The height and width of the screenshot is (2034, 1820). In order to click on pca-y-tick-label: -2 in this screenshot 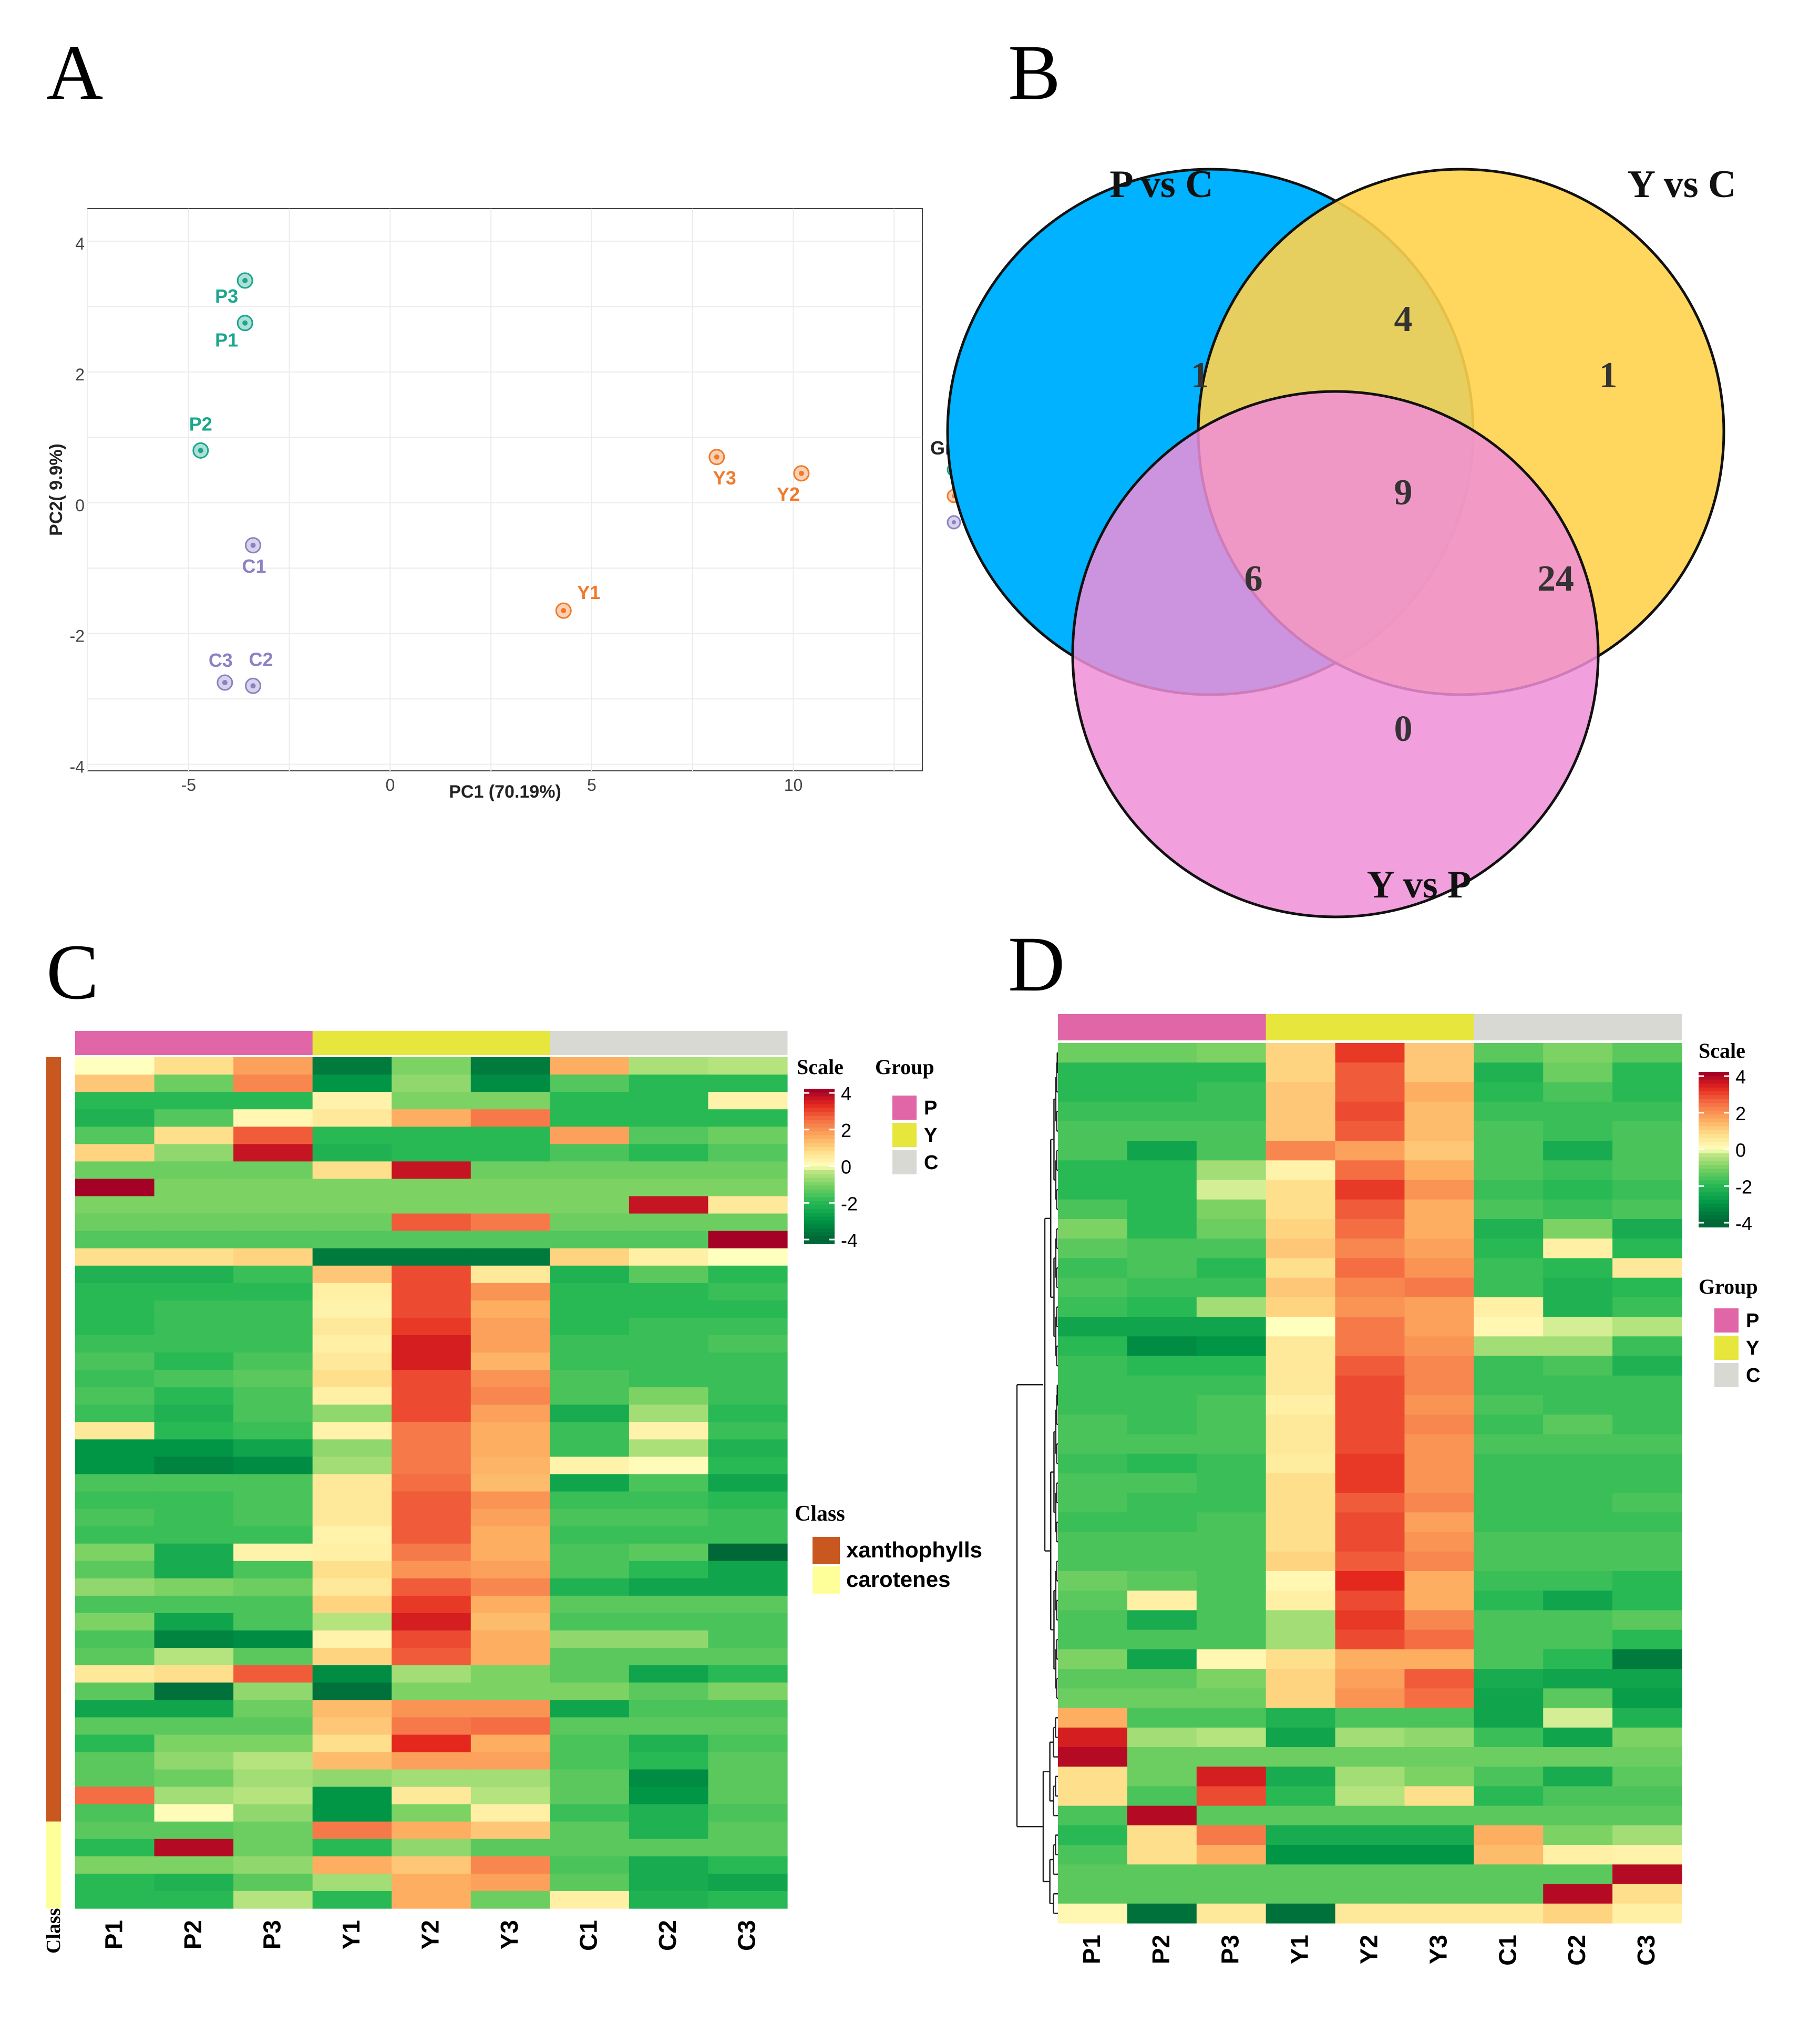, I will do `click(77, 636)`.